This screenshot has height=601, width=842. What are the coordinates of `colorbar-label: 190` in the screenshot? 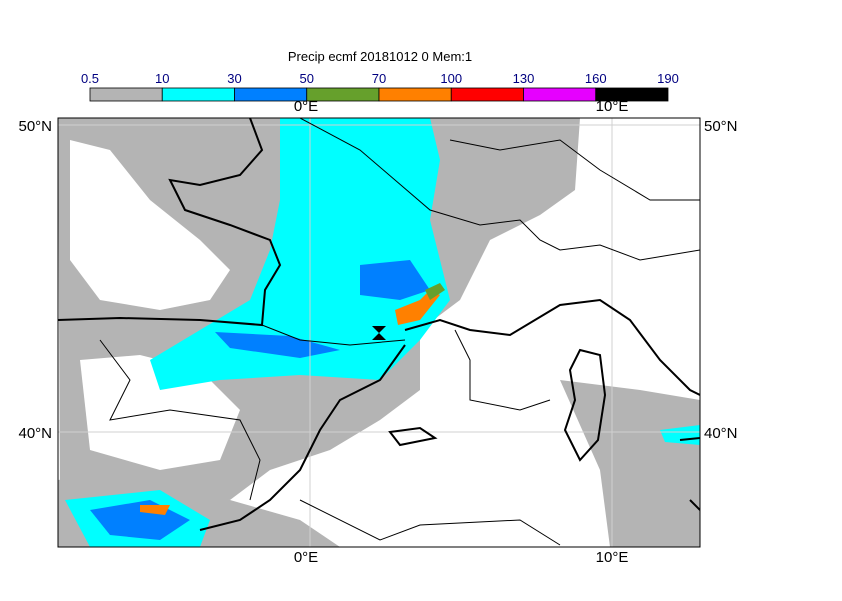 It's located at (668, 78).